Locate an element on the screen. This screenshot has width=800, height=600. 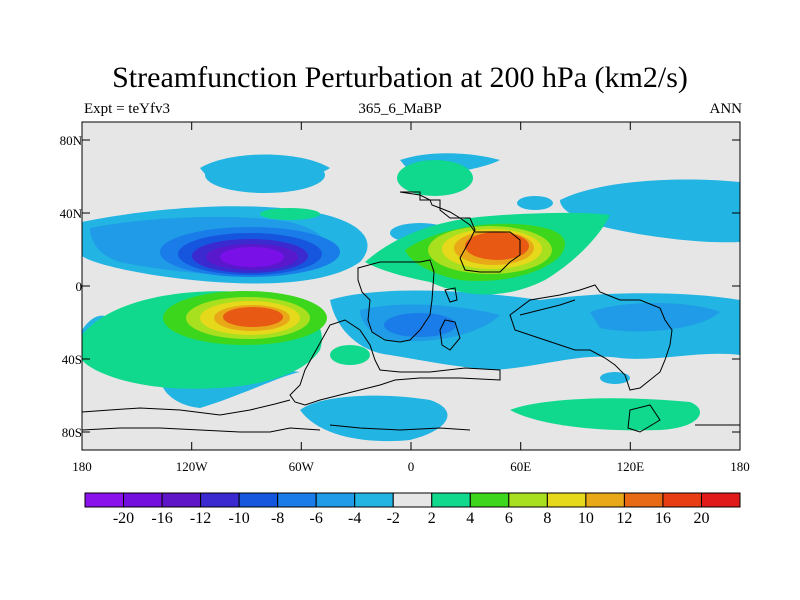
neg-band-lvl-4-north-atlantic is located at coordinates (265, 168).